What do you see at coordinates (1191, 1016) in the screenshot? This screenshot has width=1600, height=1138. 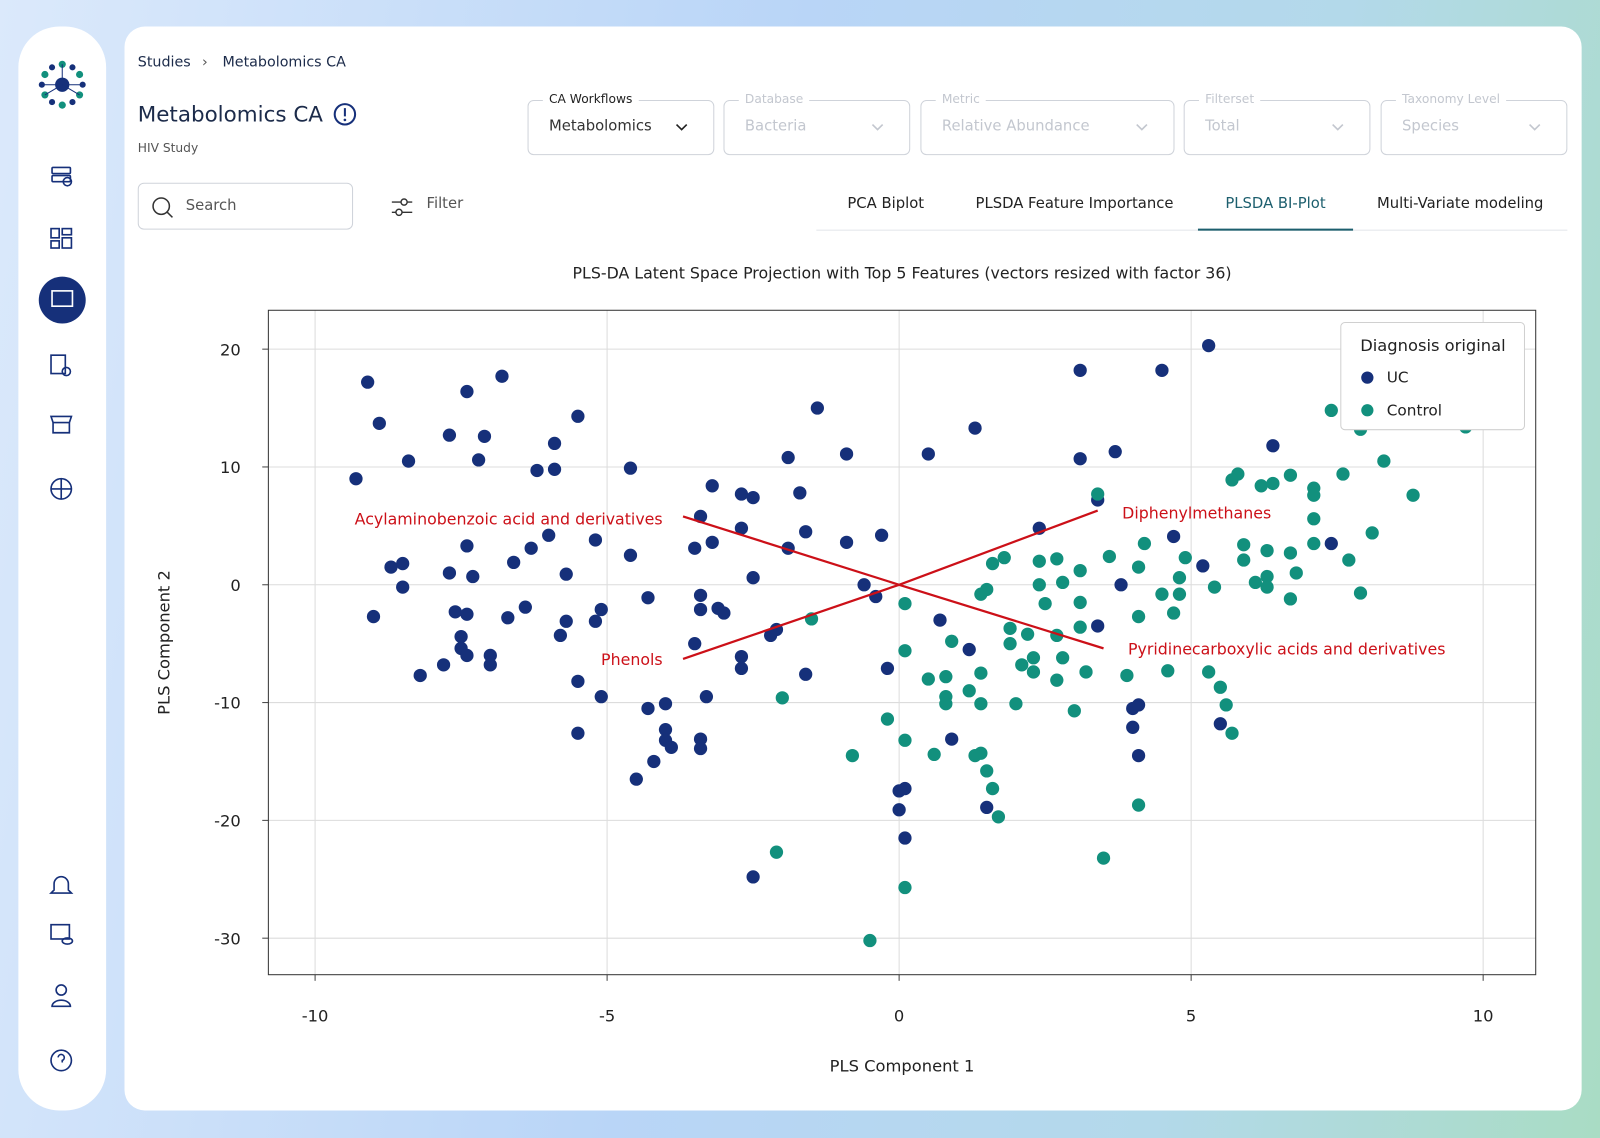 I see `x-tick-label: 5` at bounding box center [1191, 1016].